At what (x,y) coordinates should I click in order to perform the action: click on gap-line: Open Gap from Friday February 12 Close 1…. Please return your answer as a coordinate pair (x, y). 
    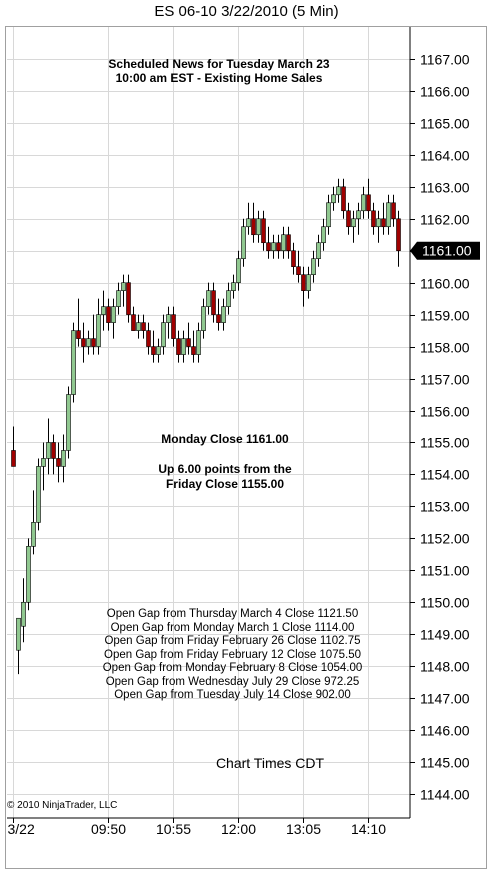
    Looking at the image, I should click on (232, 654).